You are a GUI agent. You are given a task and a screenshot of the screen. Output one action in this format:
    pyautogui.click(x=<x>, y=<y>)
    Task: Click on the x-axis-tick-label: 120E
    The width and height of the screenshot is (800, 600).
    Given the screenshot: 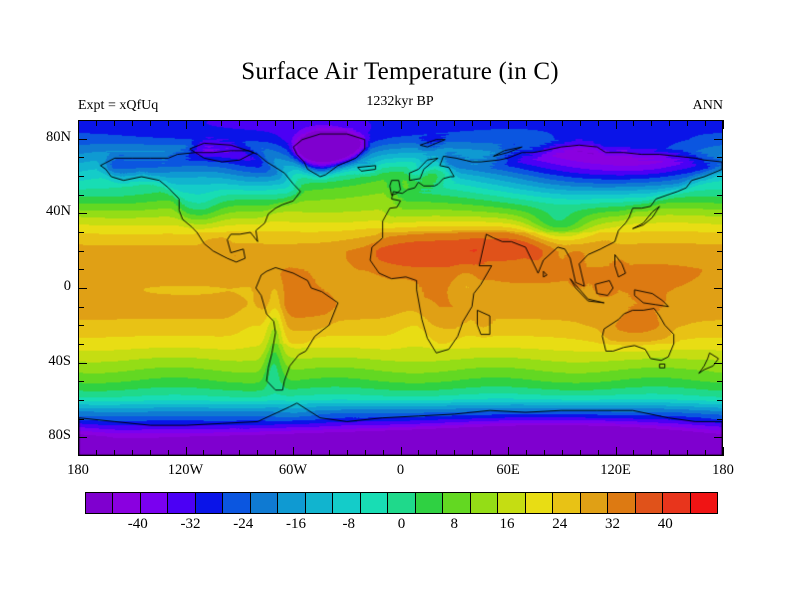 What is the action you would take?
    pyautogui.click(x=615, y=470)
    